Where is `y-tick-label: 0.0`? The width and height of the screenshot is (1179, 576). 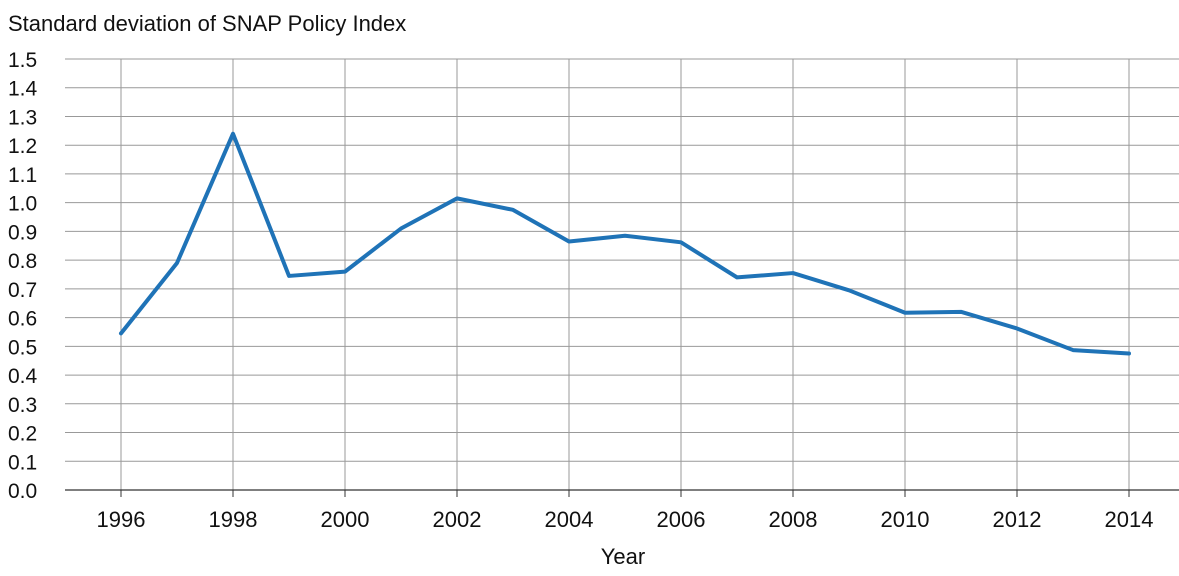
y-tick-label: 0.0 is located at coordinates (22, 491).